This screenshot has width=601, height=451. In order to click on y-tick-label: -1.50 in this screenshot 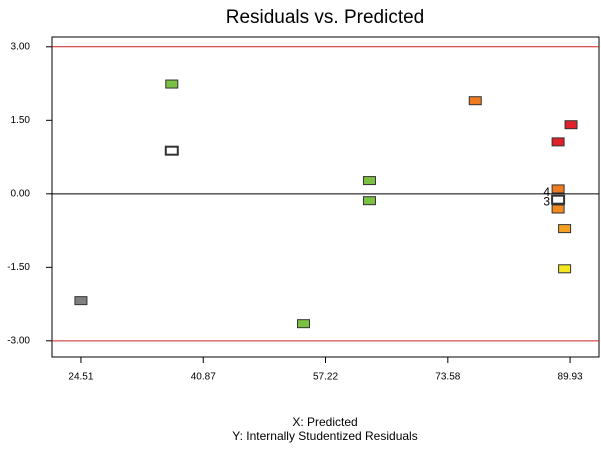, I will do `click(18, 267)`.